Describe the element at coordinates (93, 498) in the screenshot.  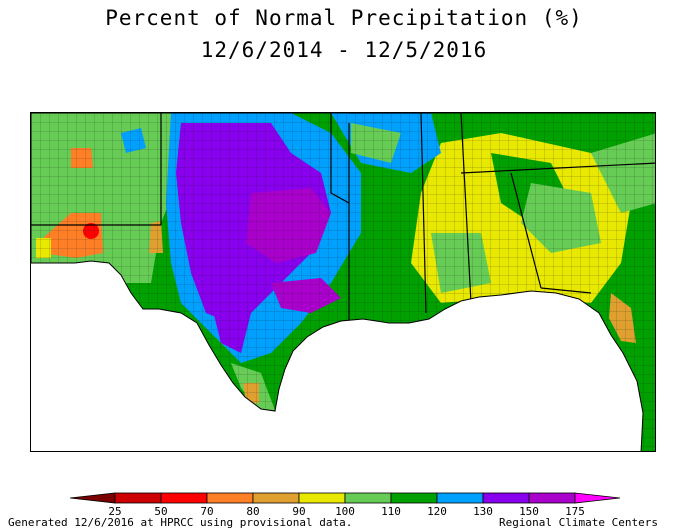
I see `legend-bin-arrow-low` at that location.